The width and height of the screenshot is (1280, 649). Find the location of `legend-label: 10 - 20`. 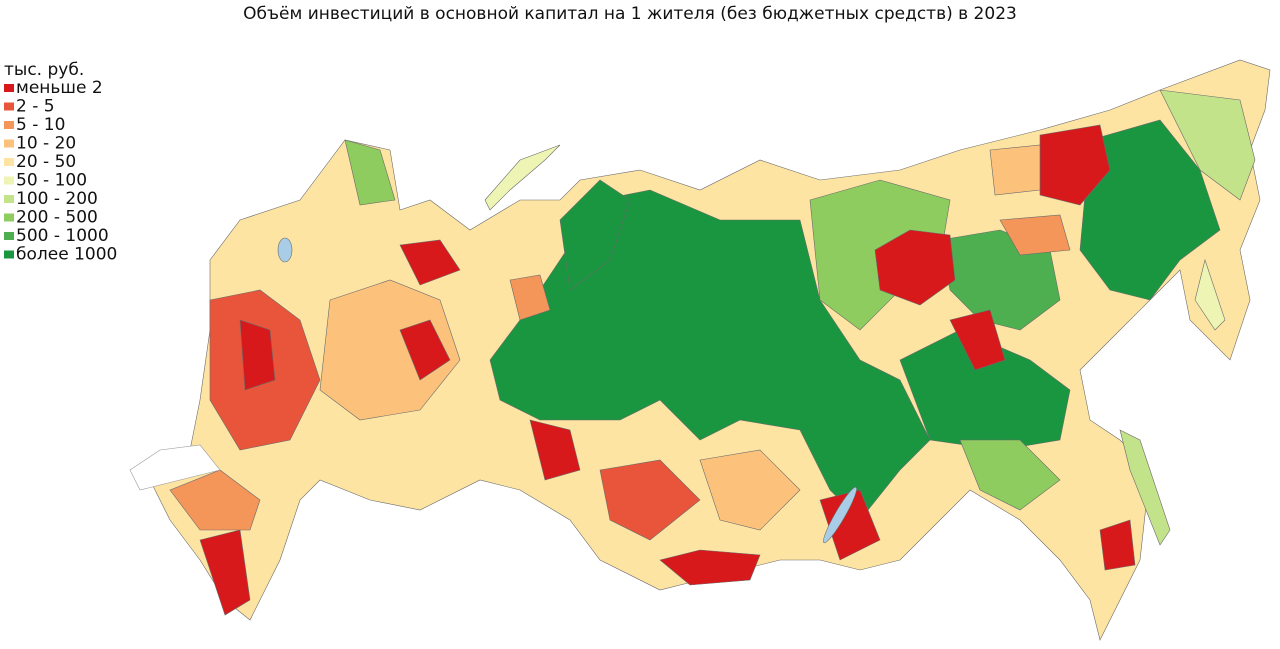

legend-label: 10 - 20 is located at coordinates (46, 144).